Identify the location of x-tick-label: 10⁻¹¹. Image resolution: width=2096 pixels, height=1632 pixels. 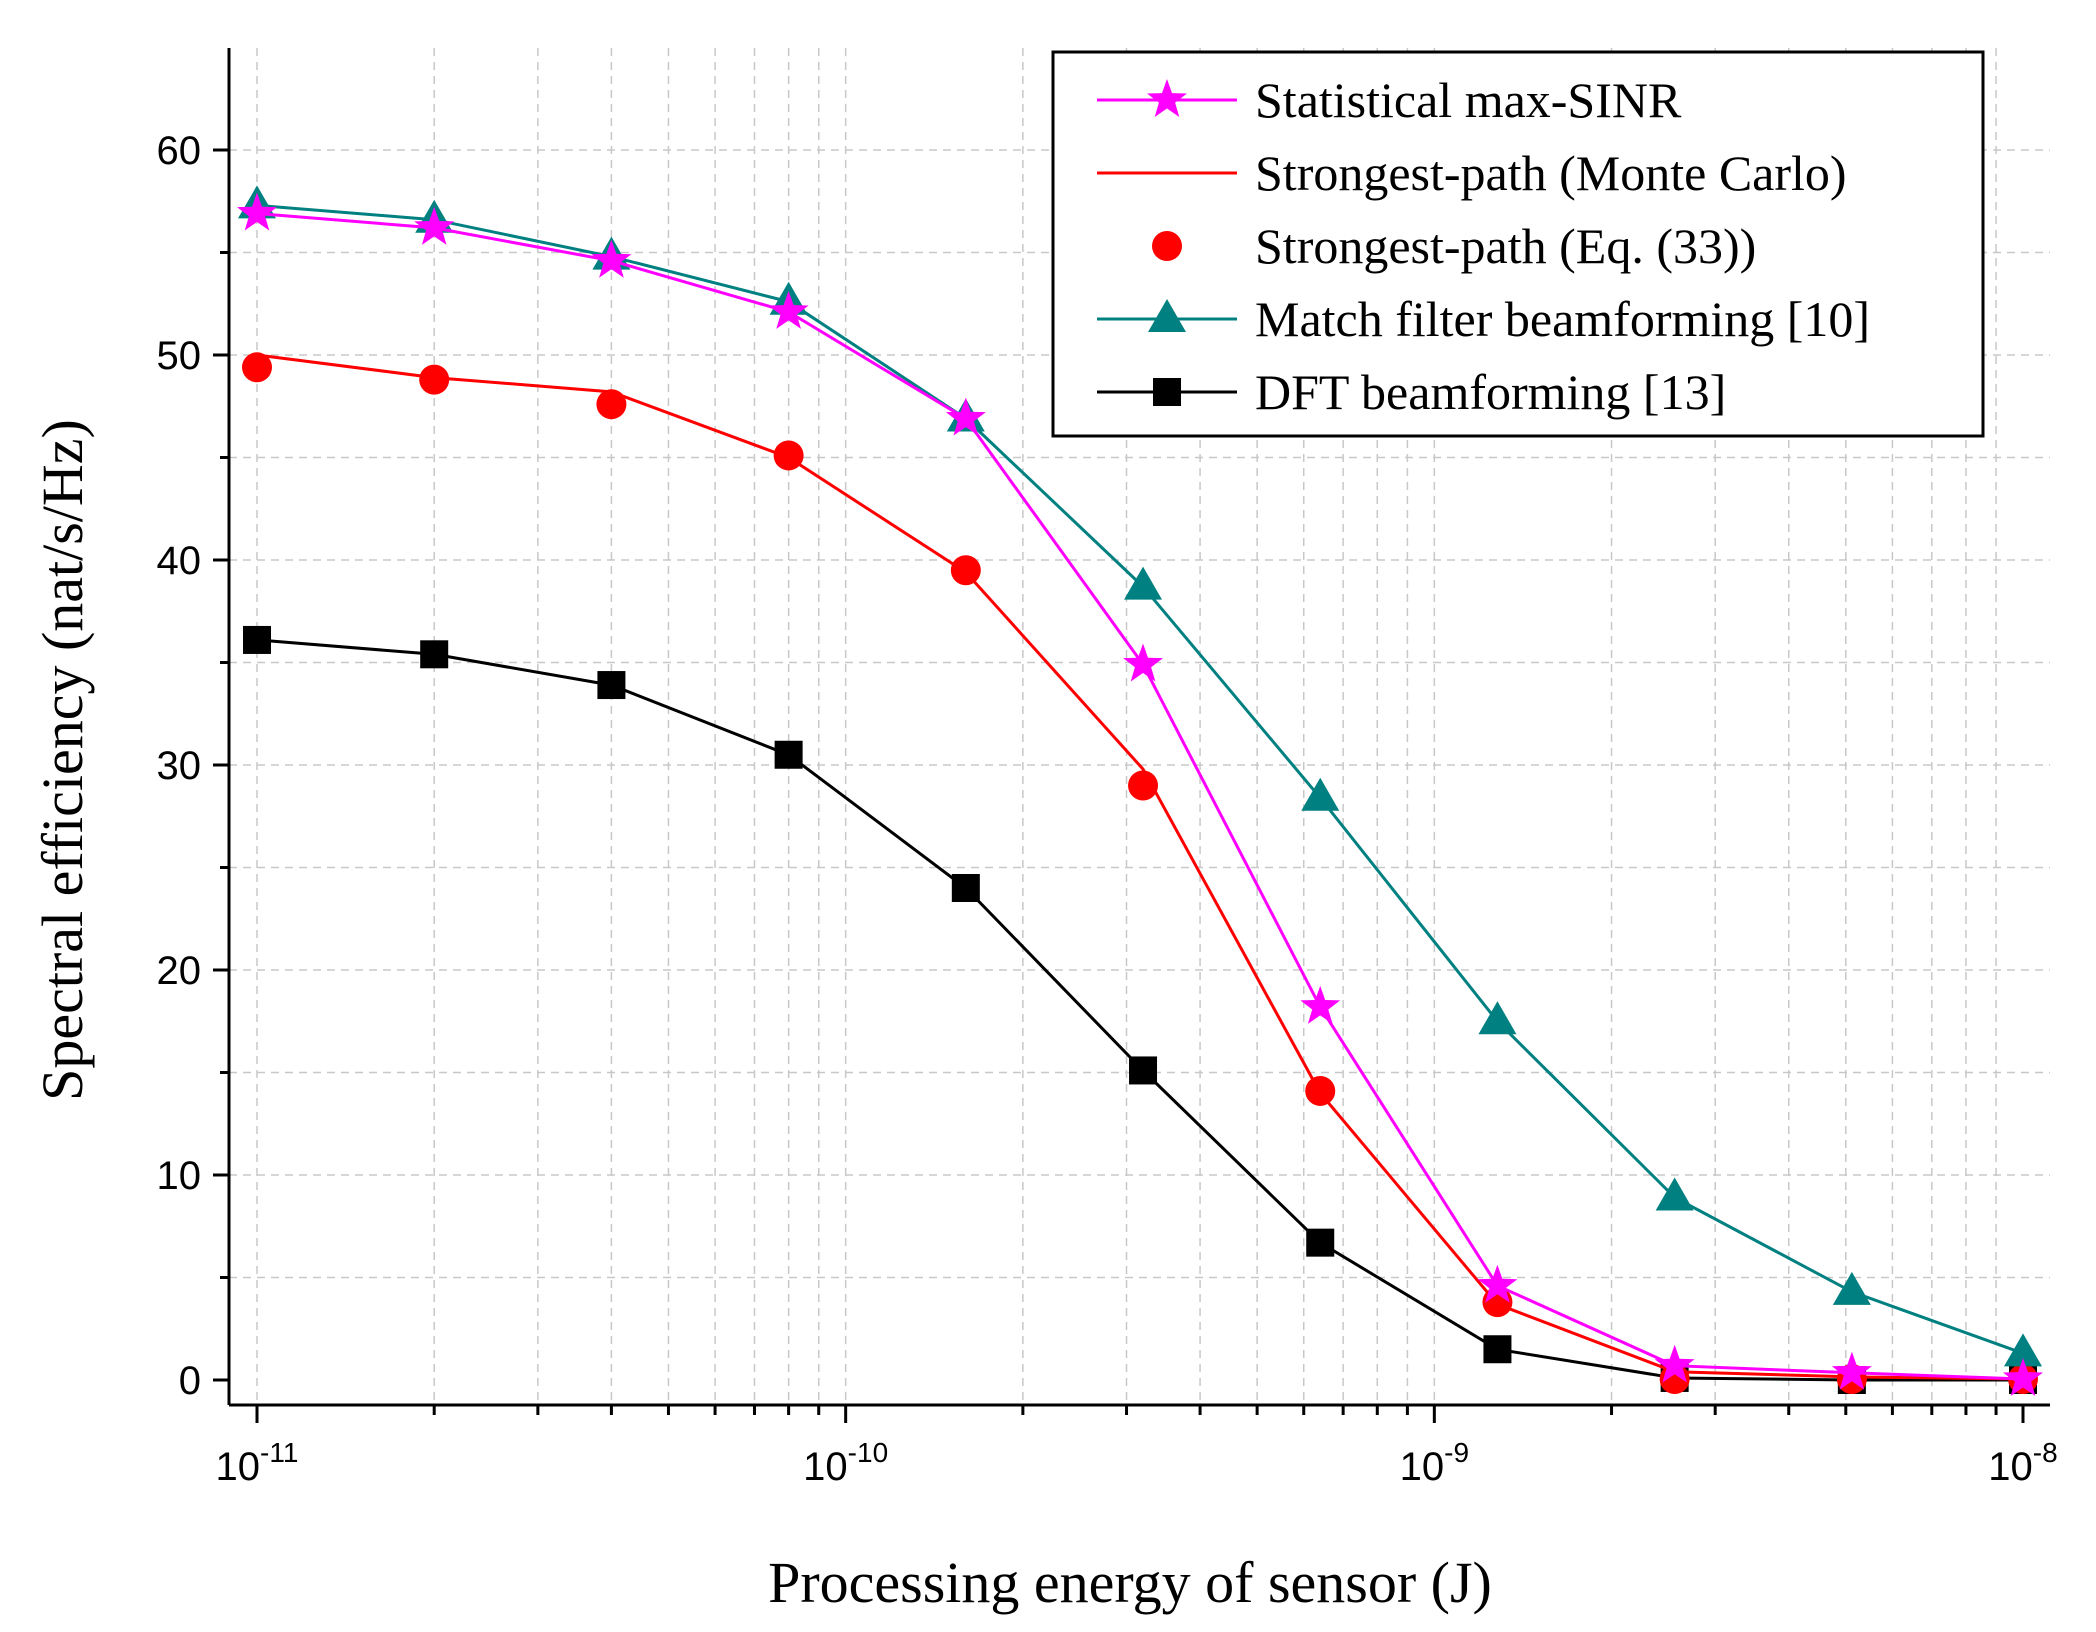
(257, 1463).